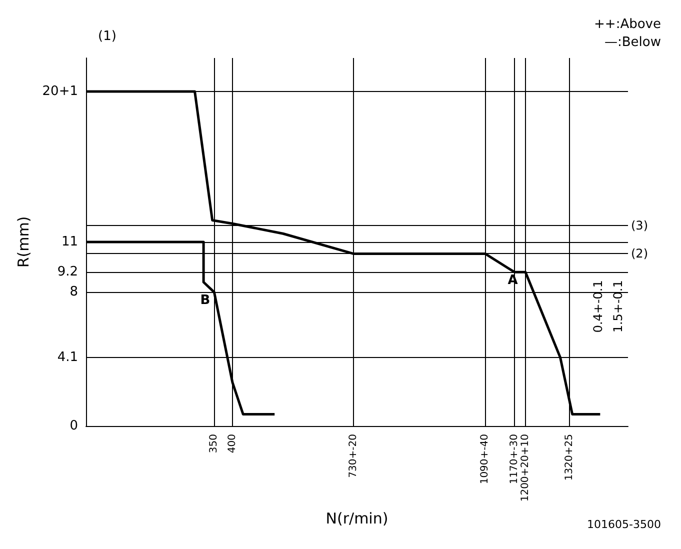 The image size is (681, 549). Describe the element at coordinates (67, 357) in the screenshot. I see `y-tick-label: 4.1` at that location.